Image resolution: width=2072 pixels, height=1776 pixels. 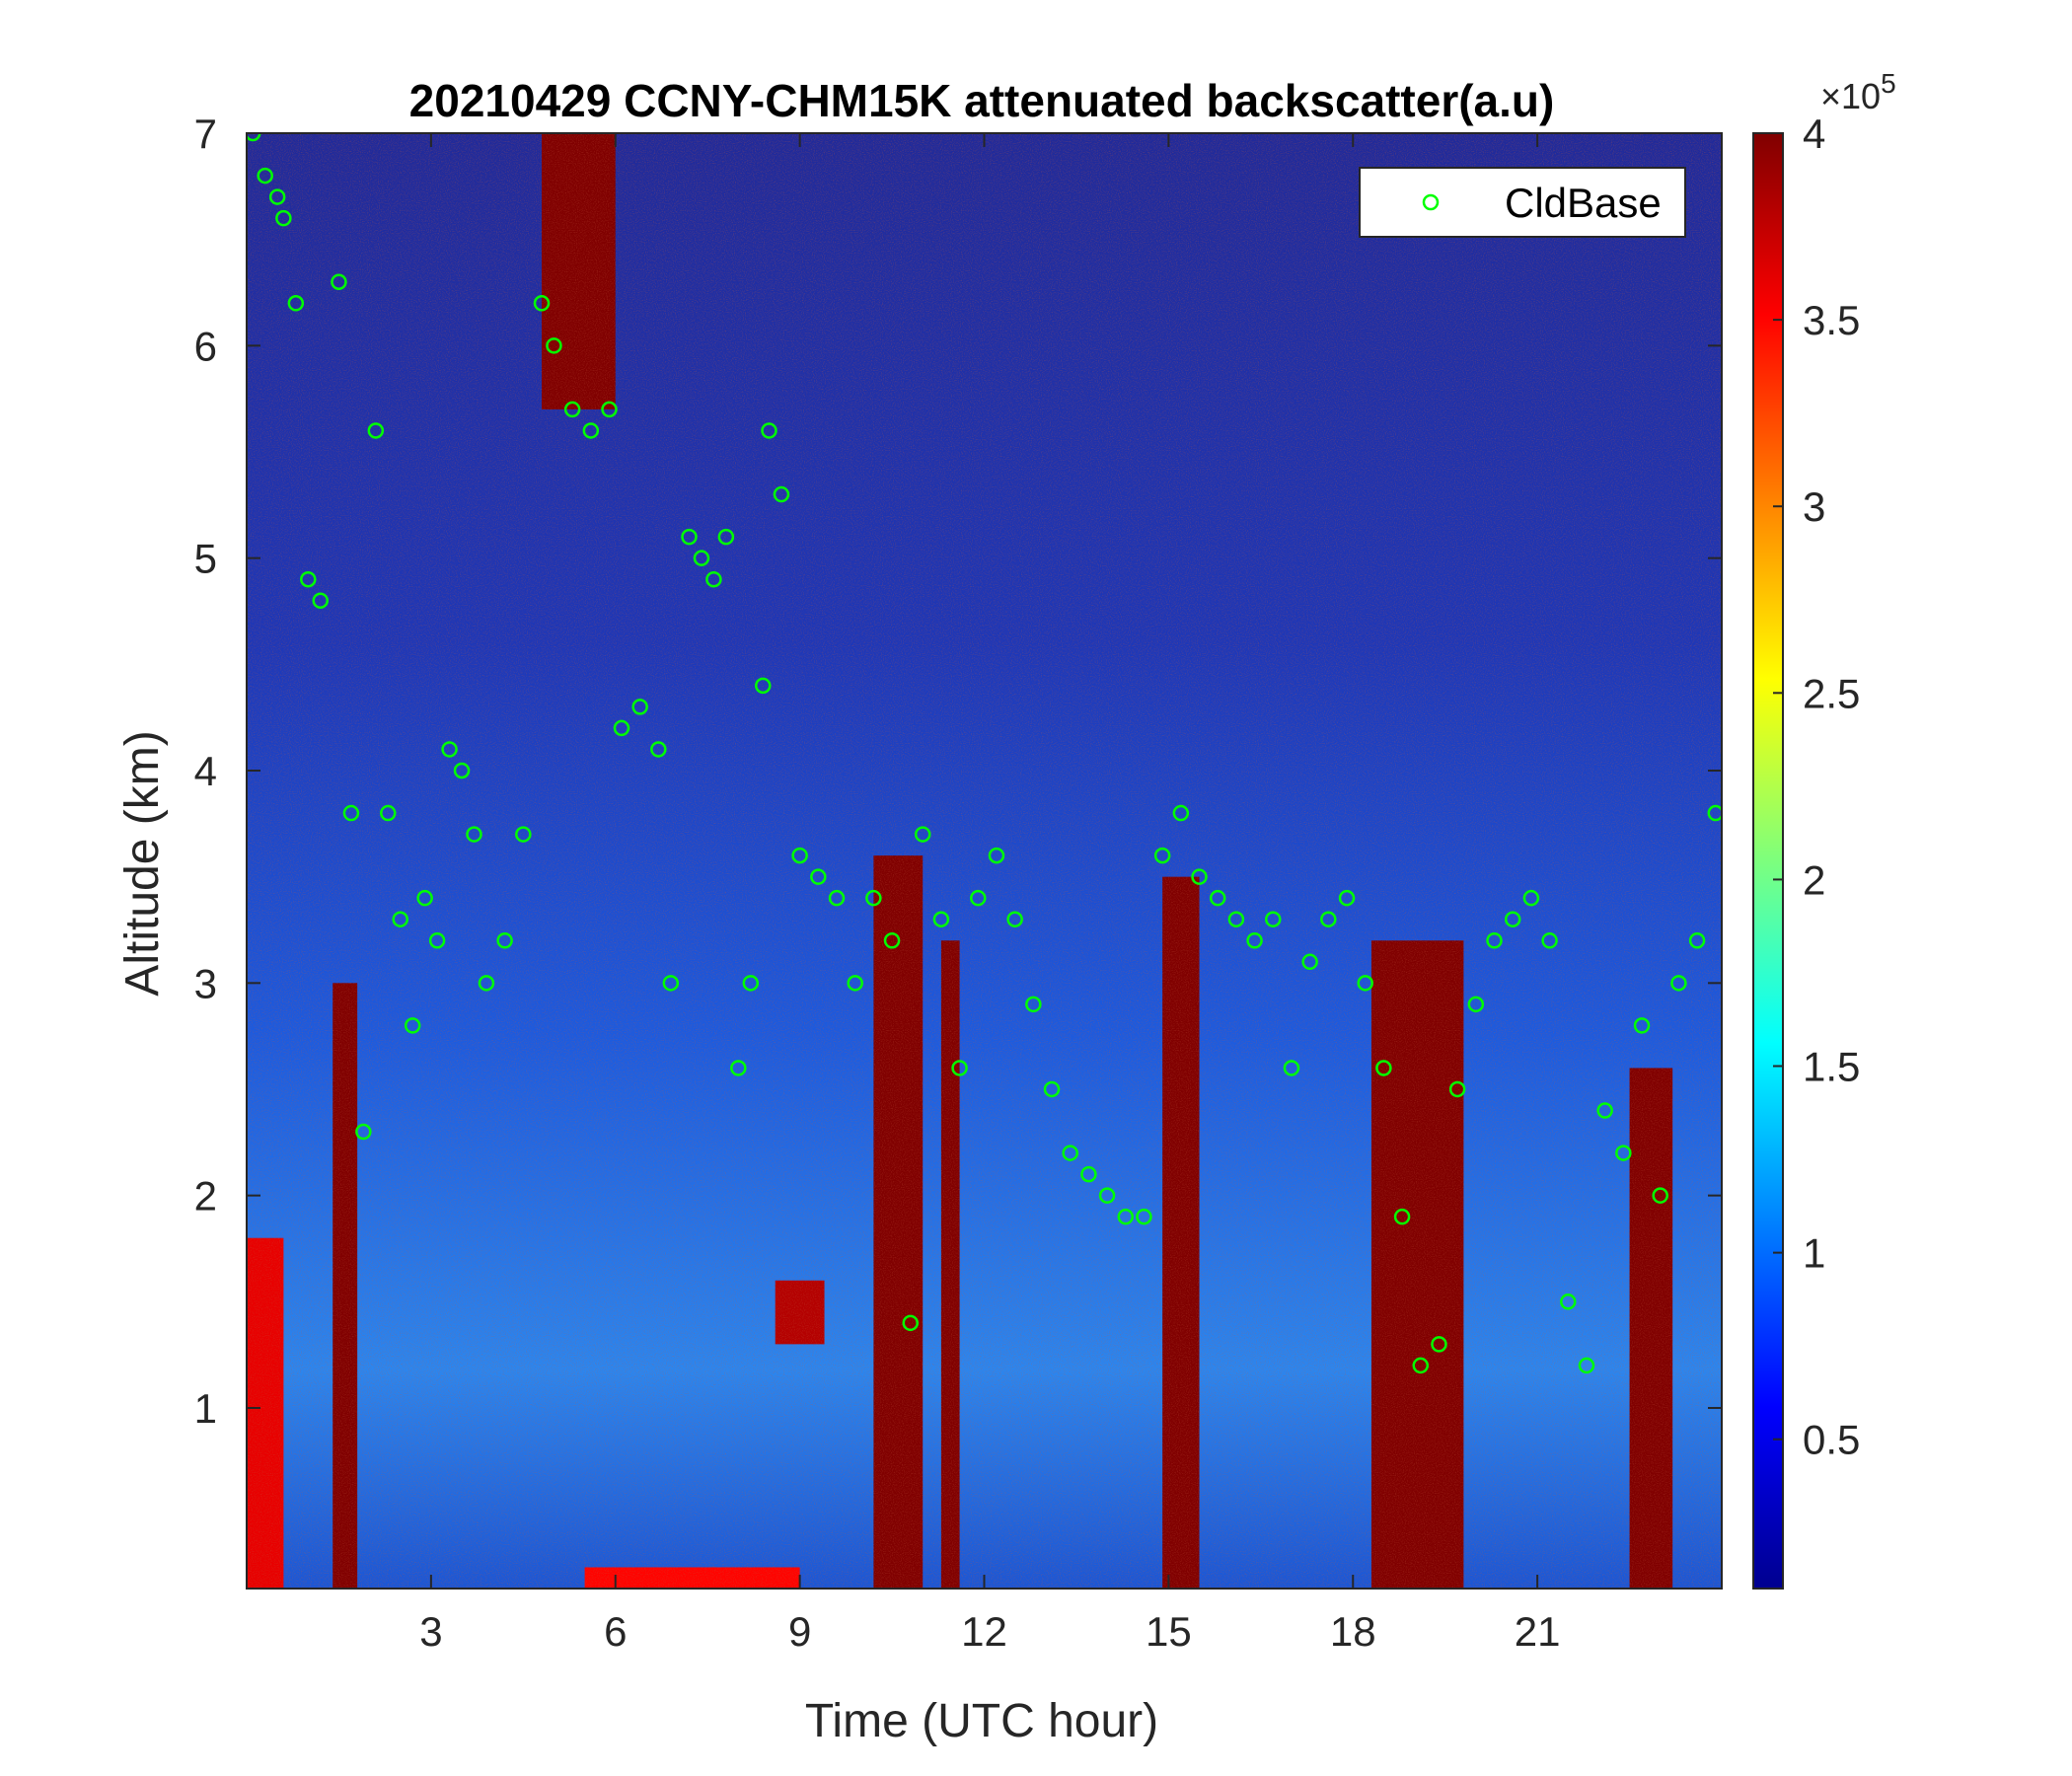 What do you see at coordinates (981, 1721) in the screenshot?
I see `x-axis-label: Time (UTC hour)` at bounding box center [981, 1721].